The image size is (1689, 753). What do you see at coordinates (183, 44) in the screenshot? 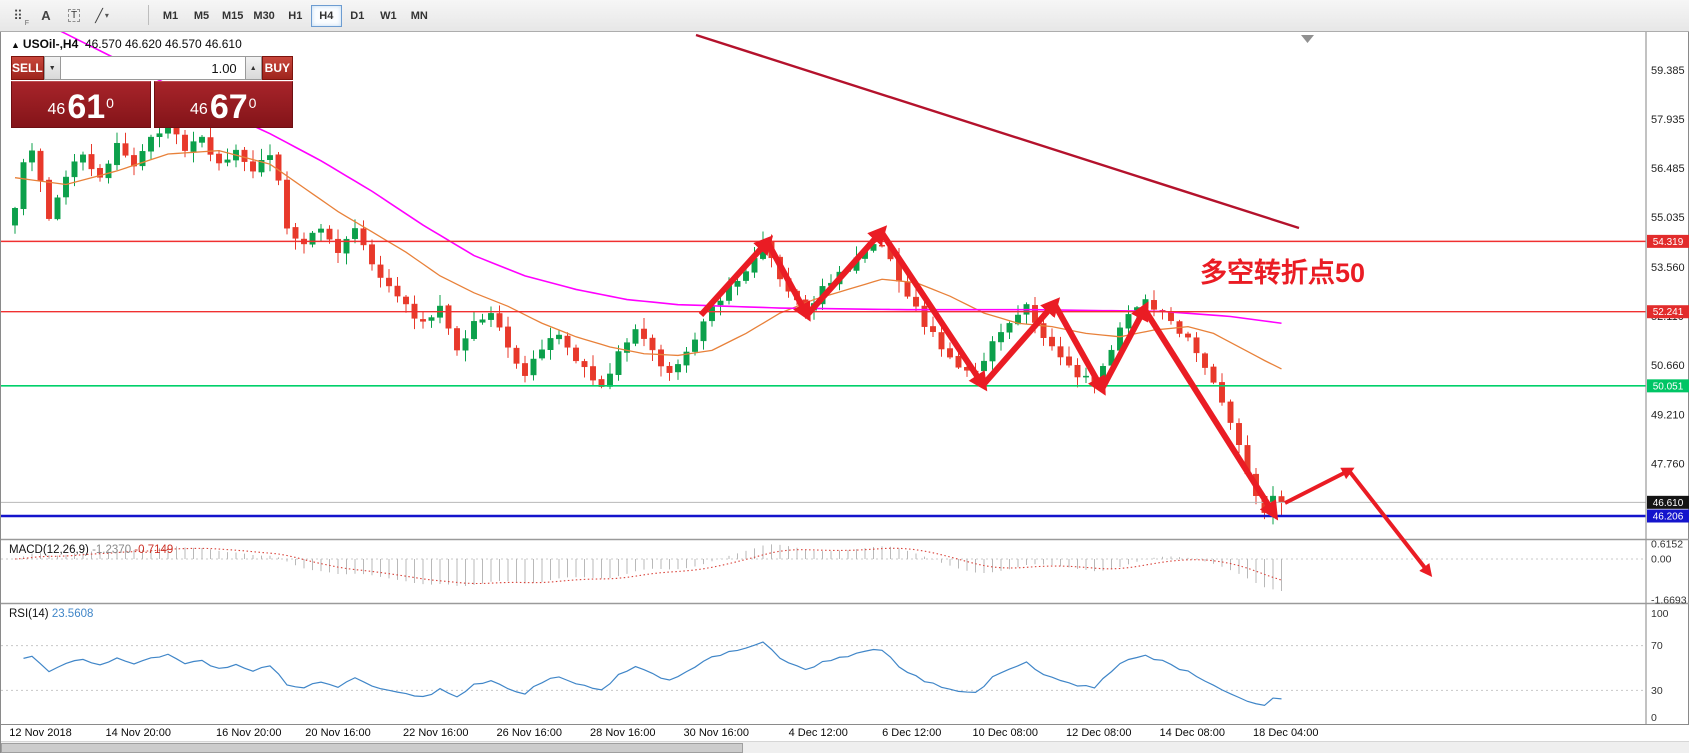
I see `low-value: 46.570` at bounding box center [183, 44].